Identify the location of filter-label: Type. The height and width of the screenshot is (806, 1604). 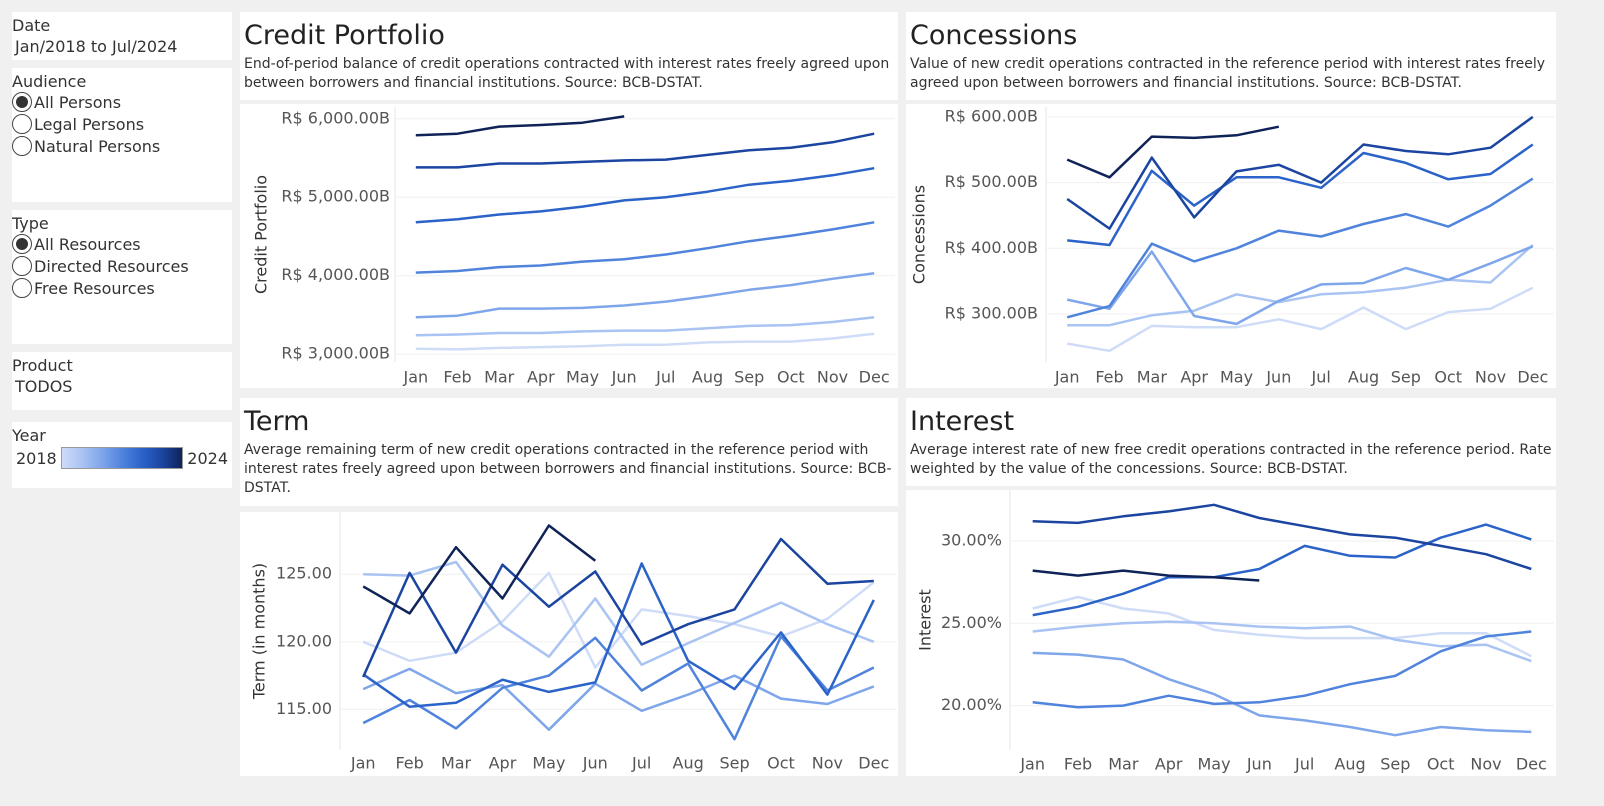
(30, 223).